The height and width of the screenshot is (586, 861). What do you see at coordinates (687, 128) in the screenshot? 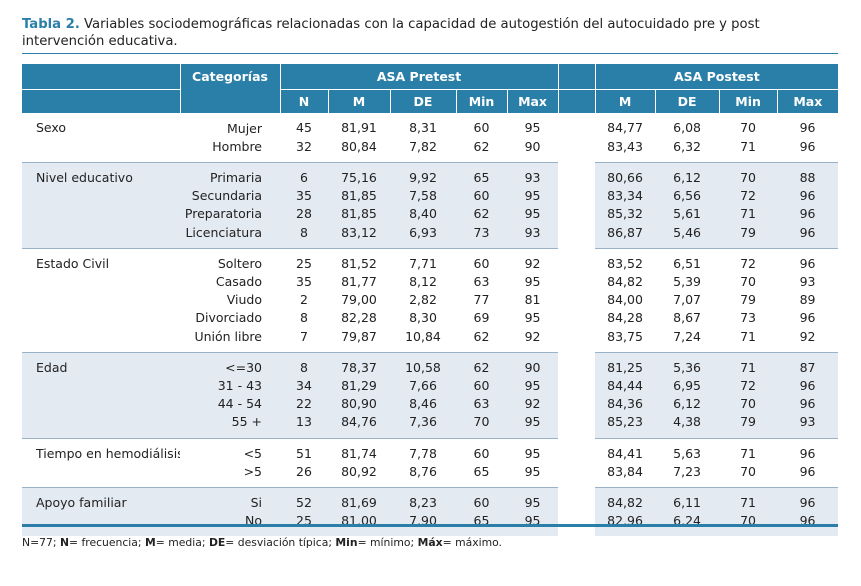
I see `cell-postest: 6,08` at bounding box center [687, 128].